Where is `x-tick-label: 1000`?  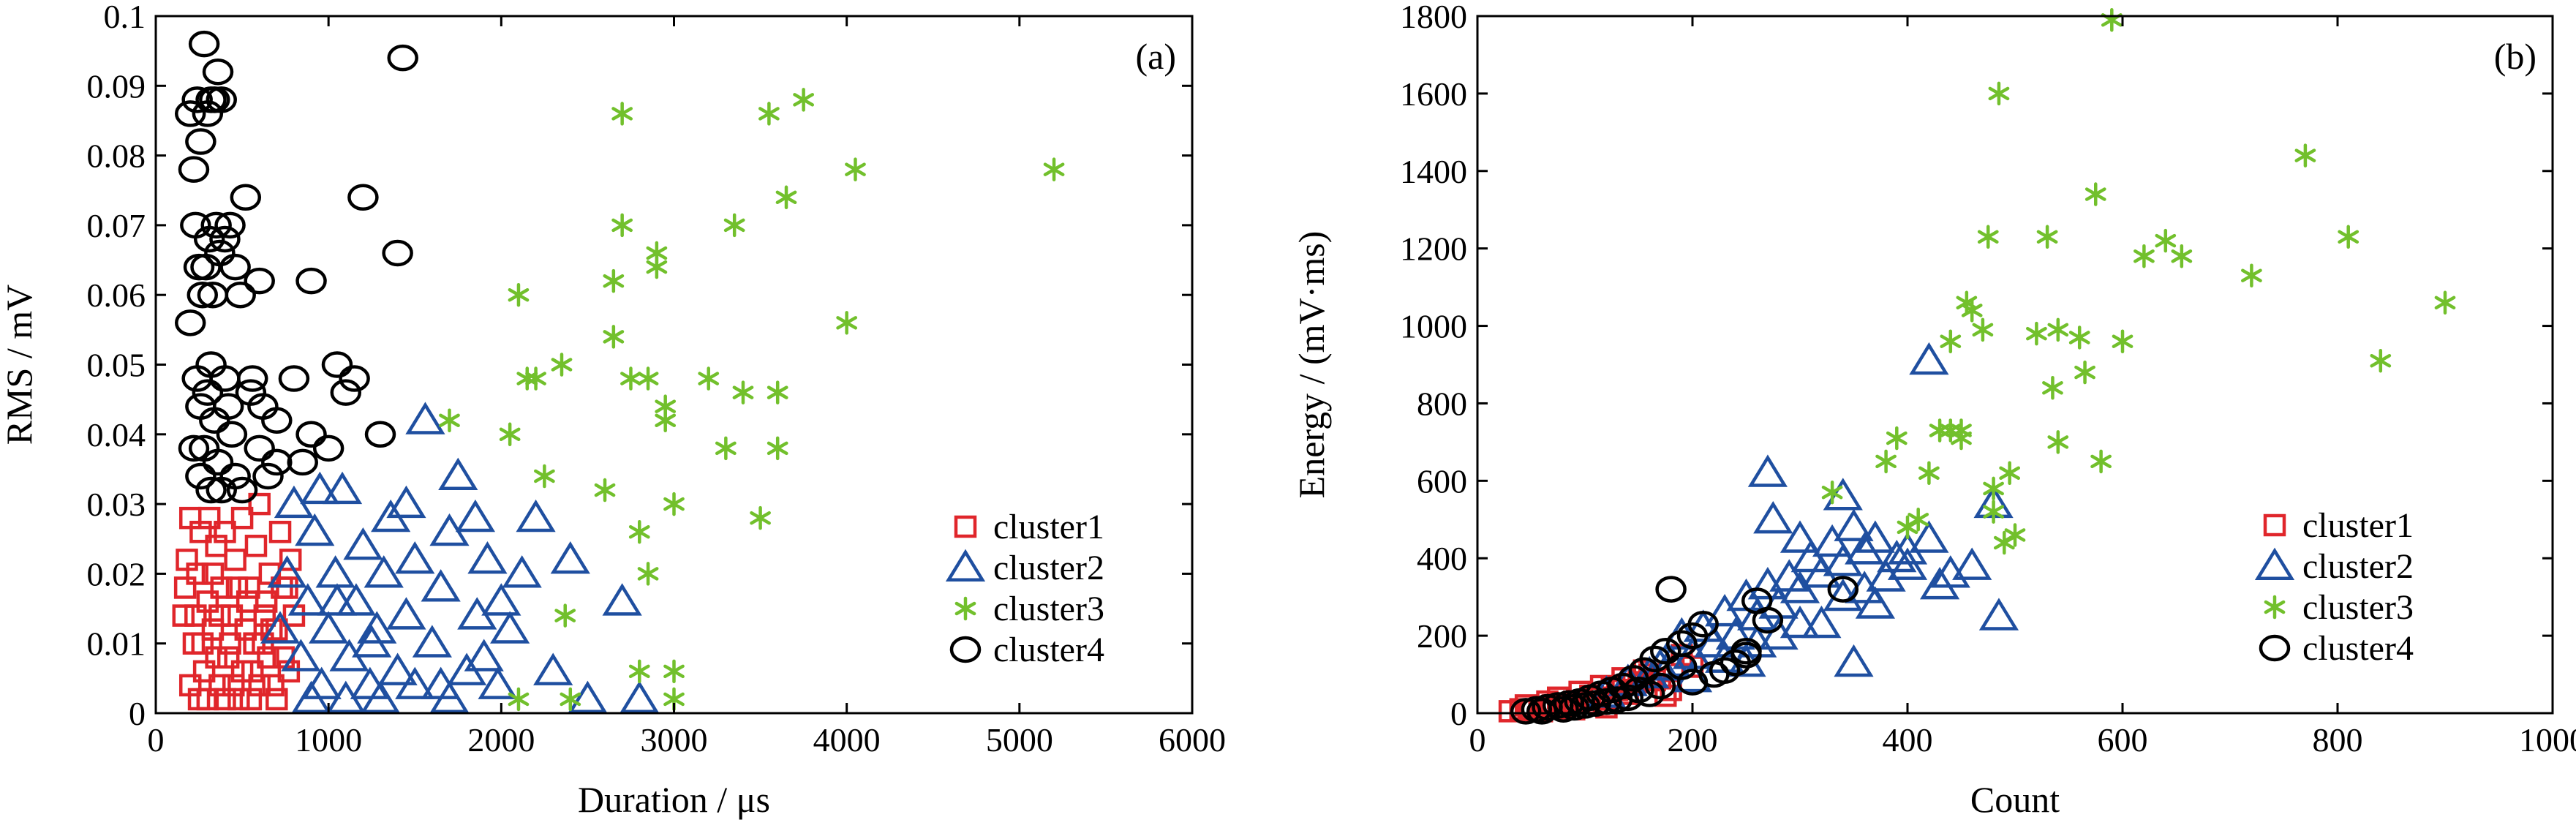 x-tick-label: 1000 is located at coordinates (2547, 740).